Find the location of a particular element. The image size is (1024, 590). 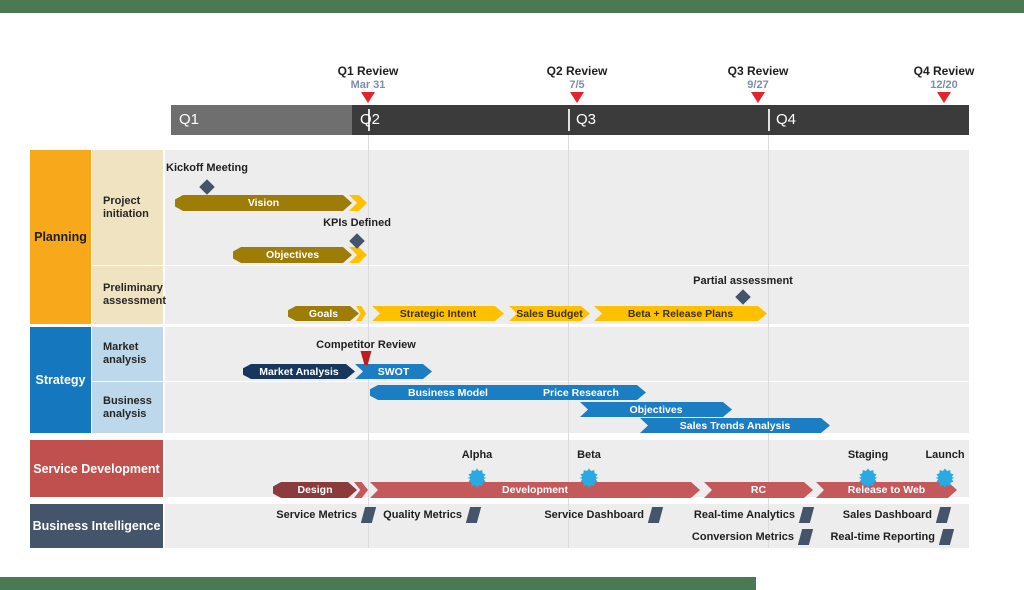

task-bar-label-price-research: Price Research is located at coordinates (581, 392).